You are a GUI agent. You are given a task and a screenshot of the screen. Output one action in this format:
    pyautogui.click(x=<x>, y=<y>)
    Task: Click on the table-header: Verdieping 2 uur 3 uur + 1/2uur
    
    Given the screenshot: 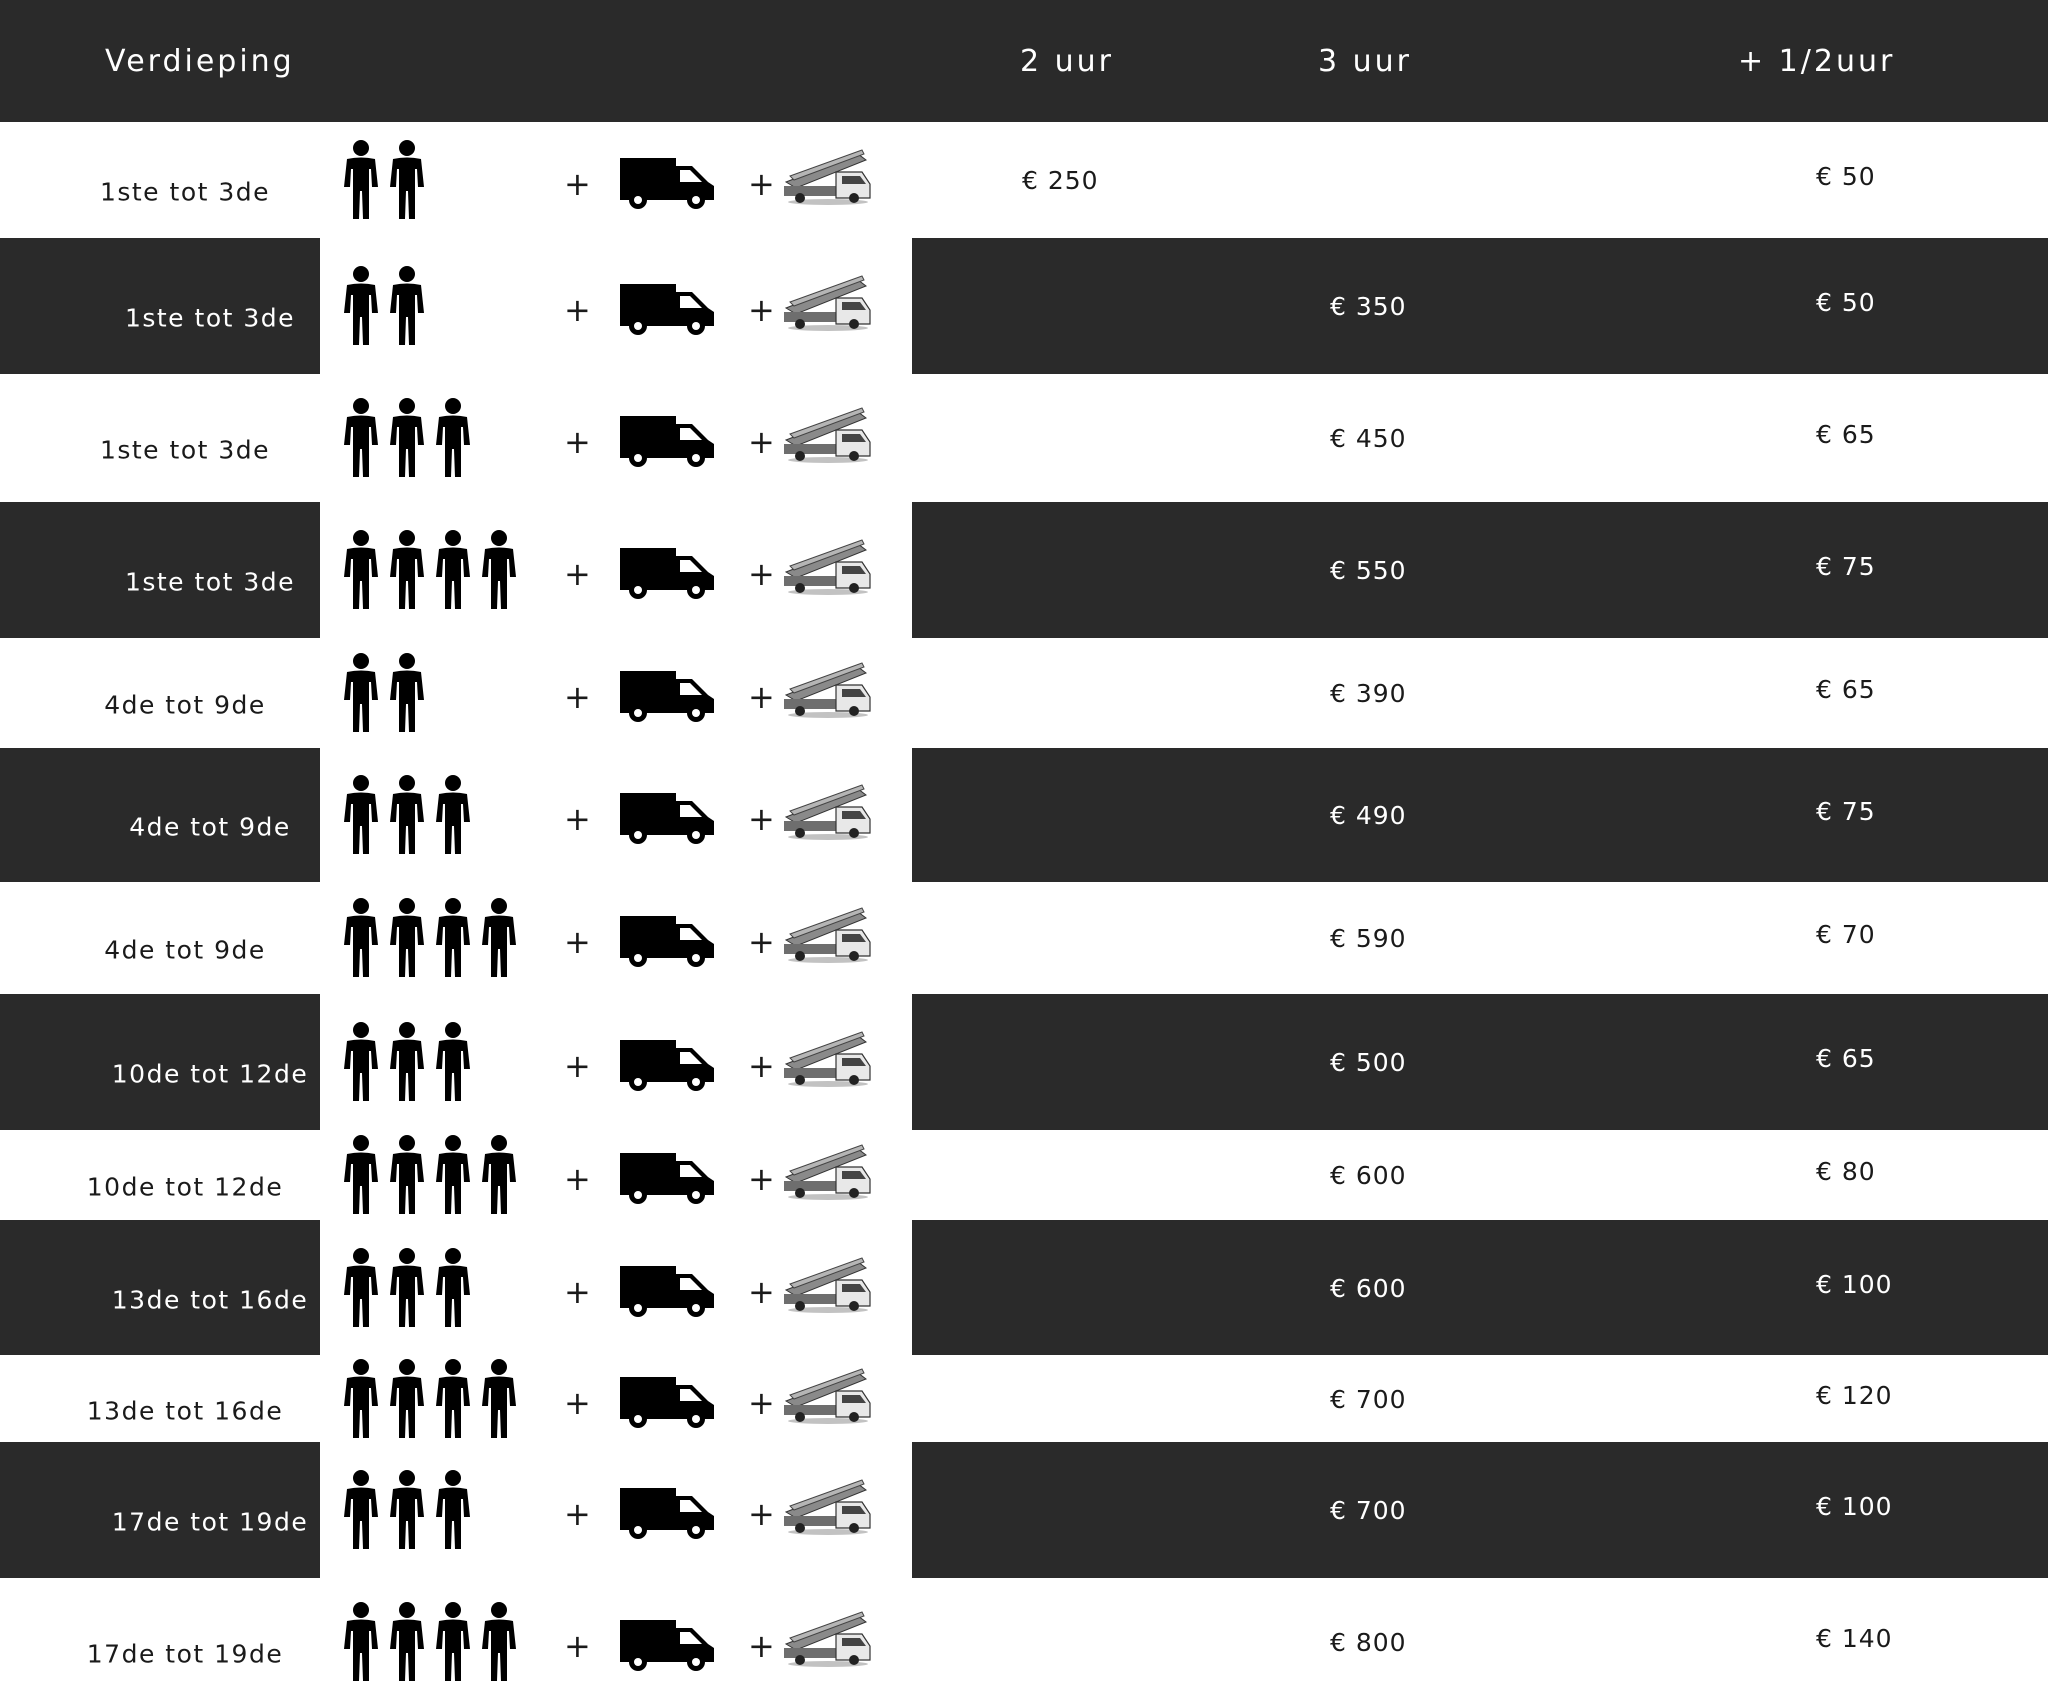 What is the action you would take?
    pyautogui.click(x=1024, y=61)
    